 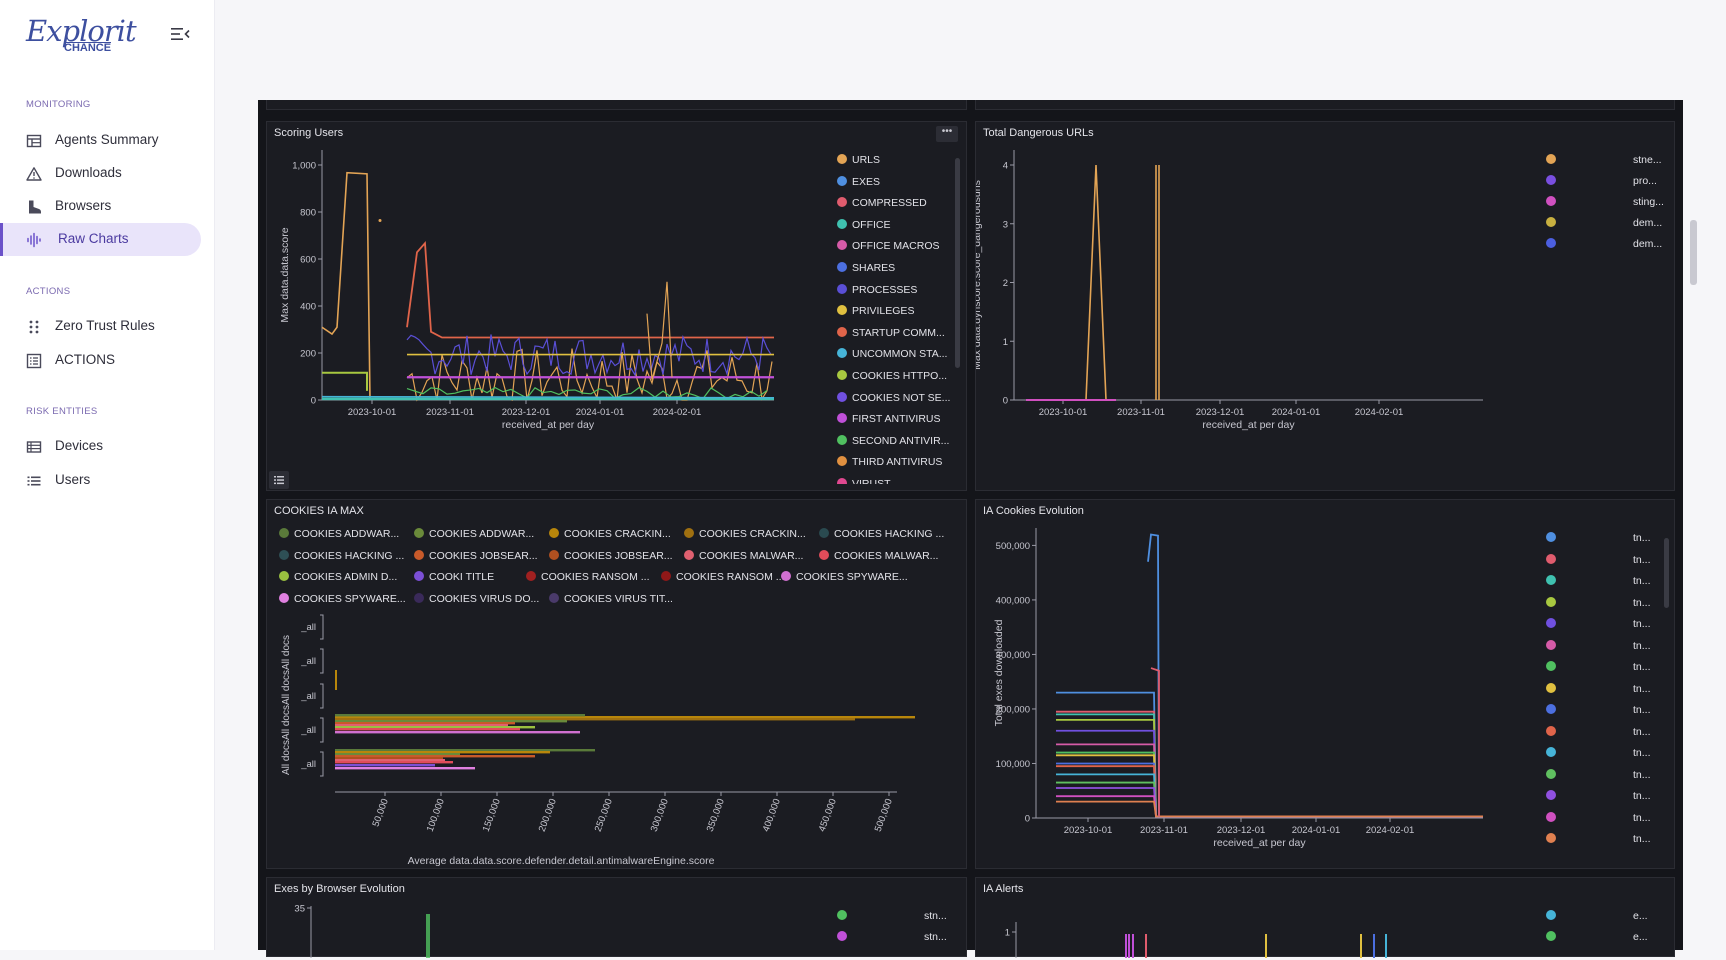 I want to click on legend-item: COOKI TITLE, so click(x=454, y=577).